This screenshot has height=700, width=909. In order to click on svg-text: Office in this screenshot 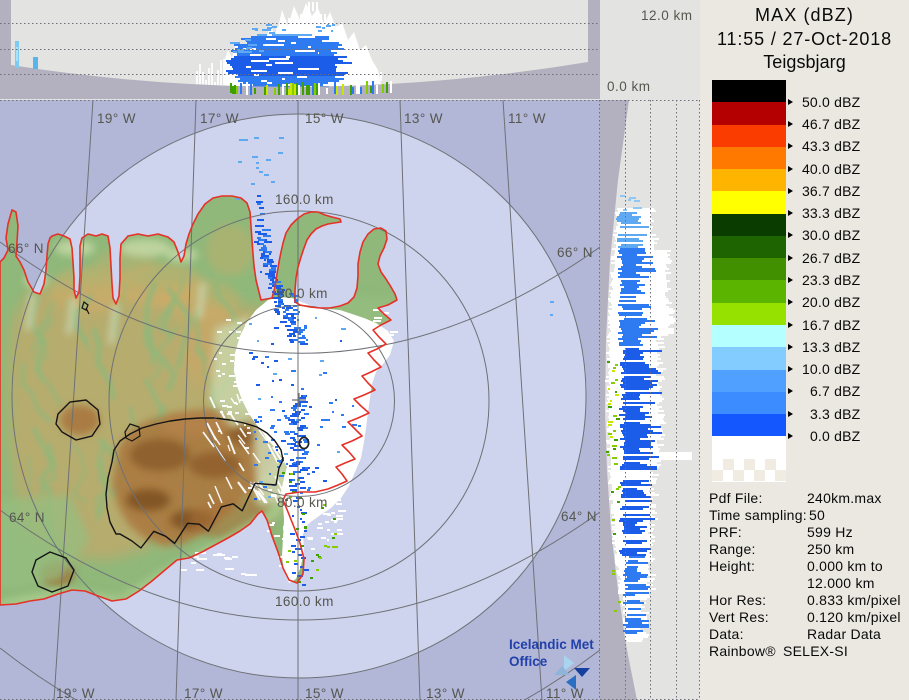, I will do `click(528, 661)`.